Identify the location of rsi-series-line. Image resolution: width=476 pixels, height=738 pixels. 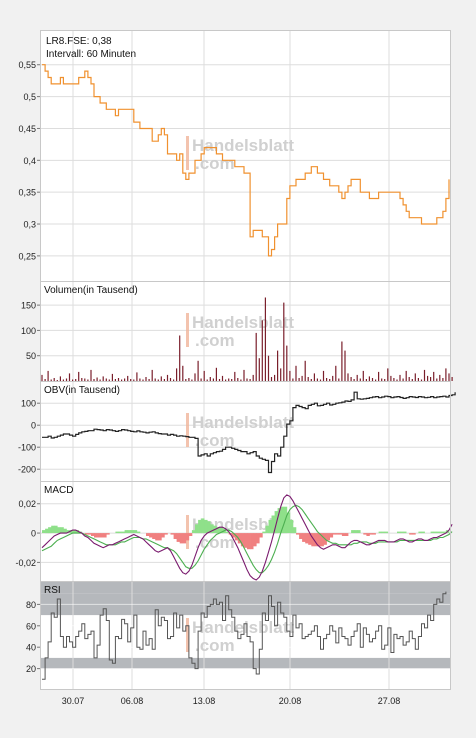
(244, 635).